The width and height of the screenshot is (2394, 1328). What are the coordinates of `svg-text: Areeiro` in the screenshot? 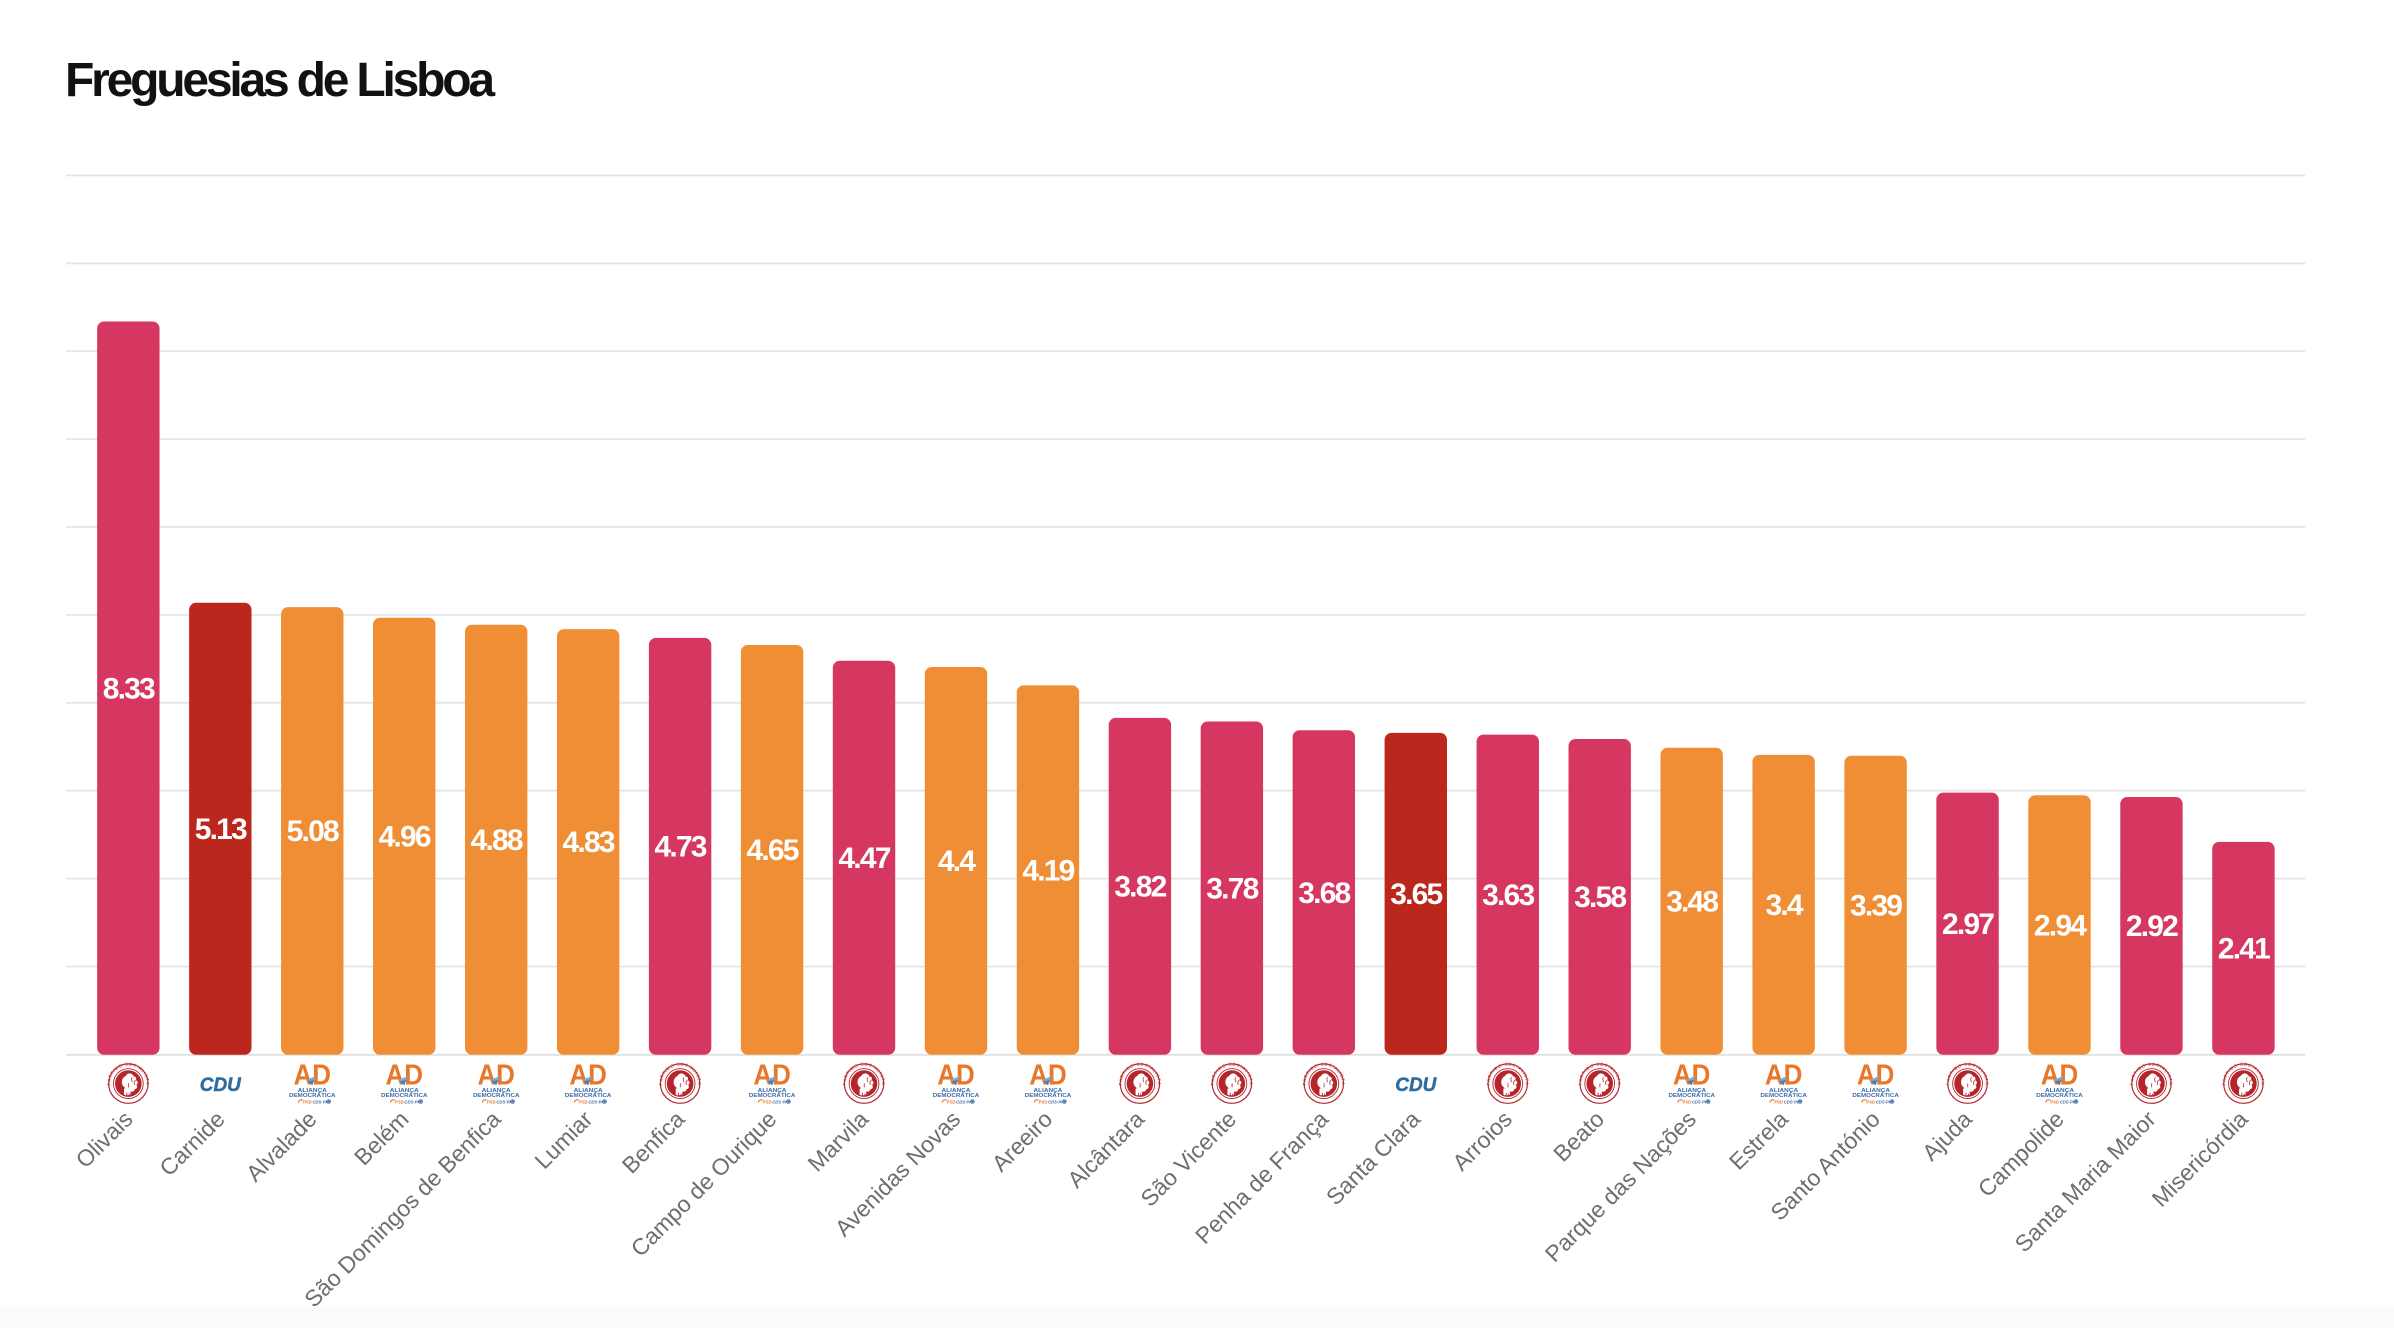 It's located at (1021, 1141).